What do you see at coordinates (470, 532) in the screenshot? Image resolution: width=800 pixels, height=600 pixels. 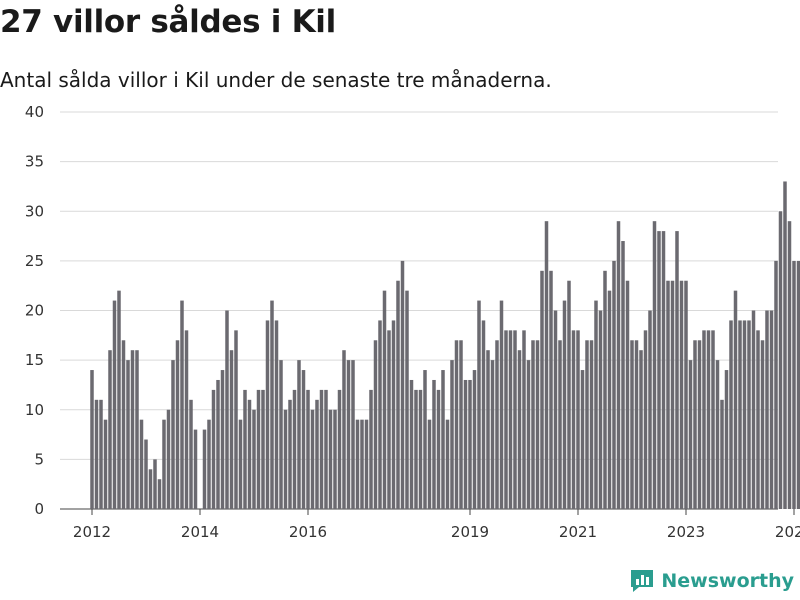 I see `x-tick-label: 2019` at bounding box center [470, 532].